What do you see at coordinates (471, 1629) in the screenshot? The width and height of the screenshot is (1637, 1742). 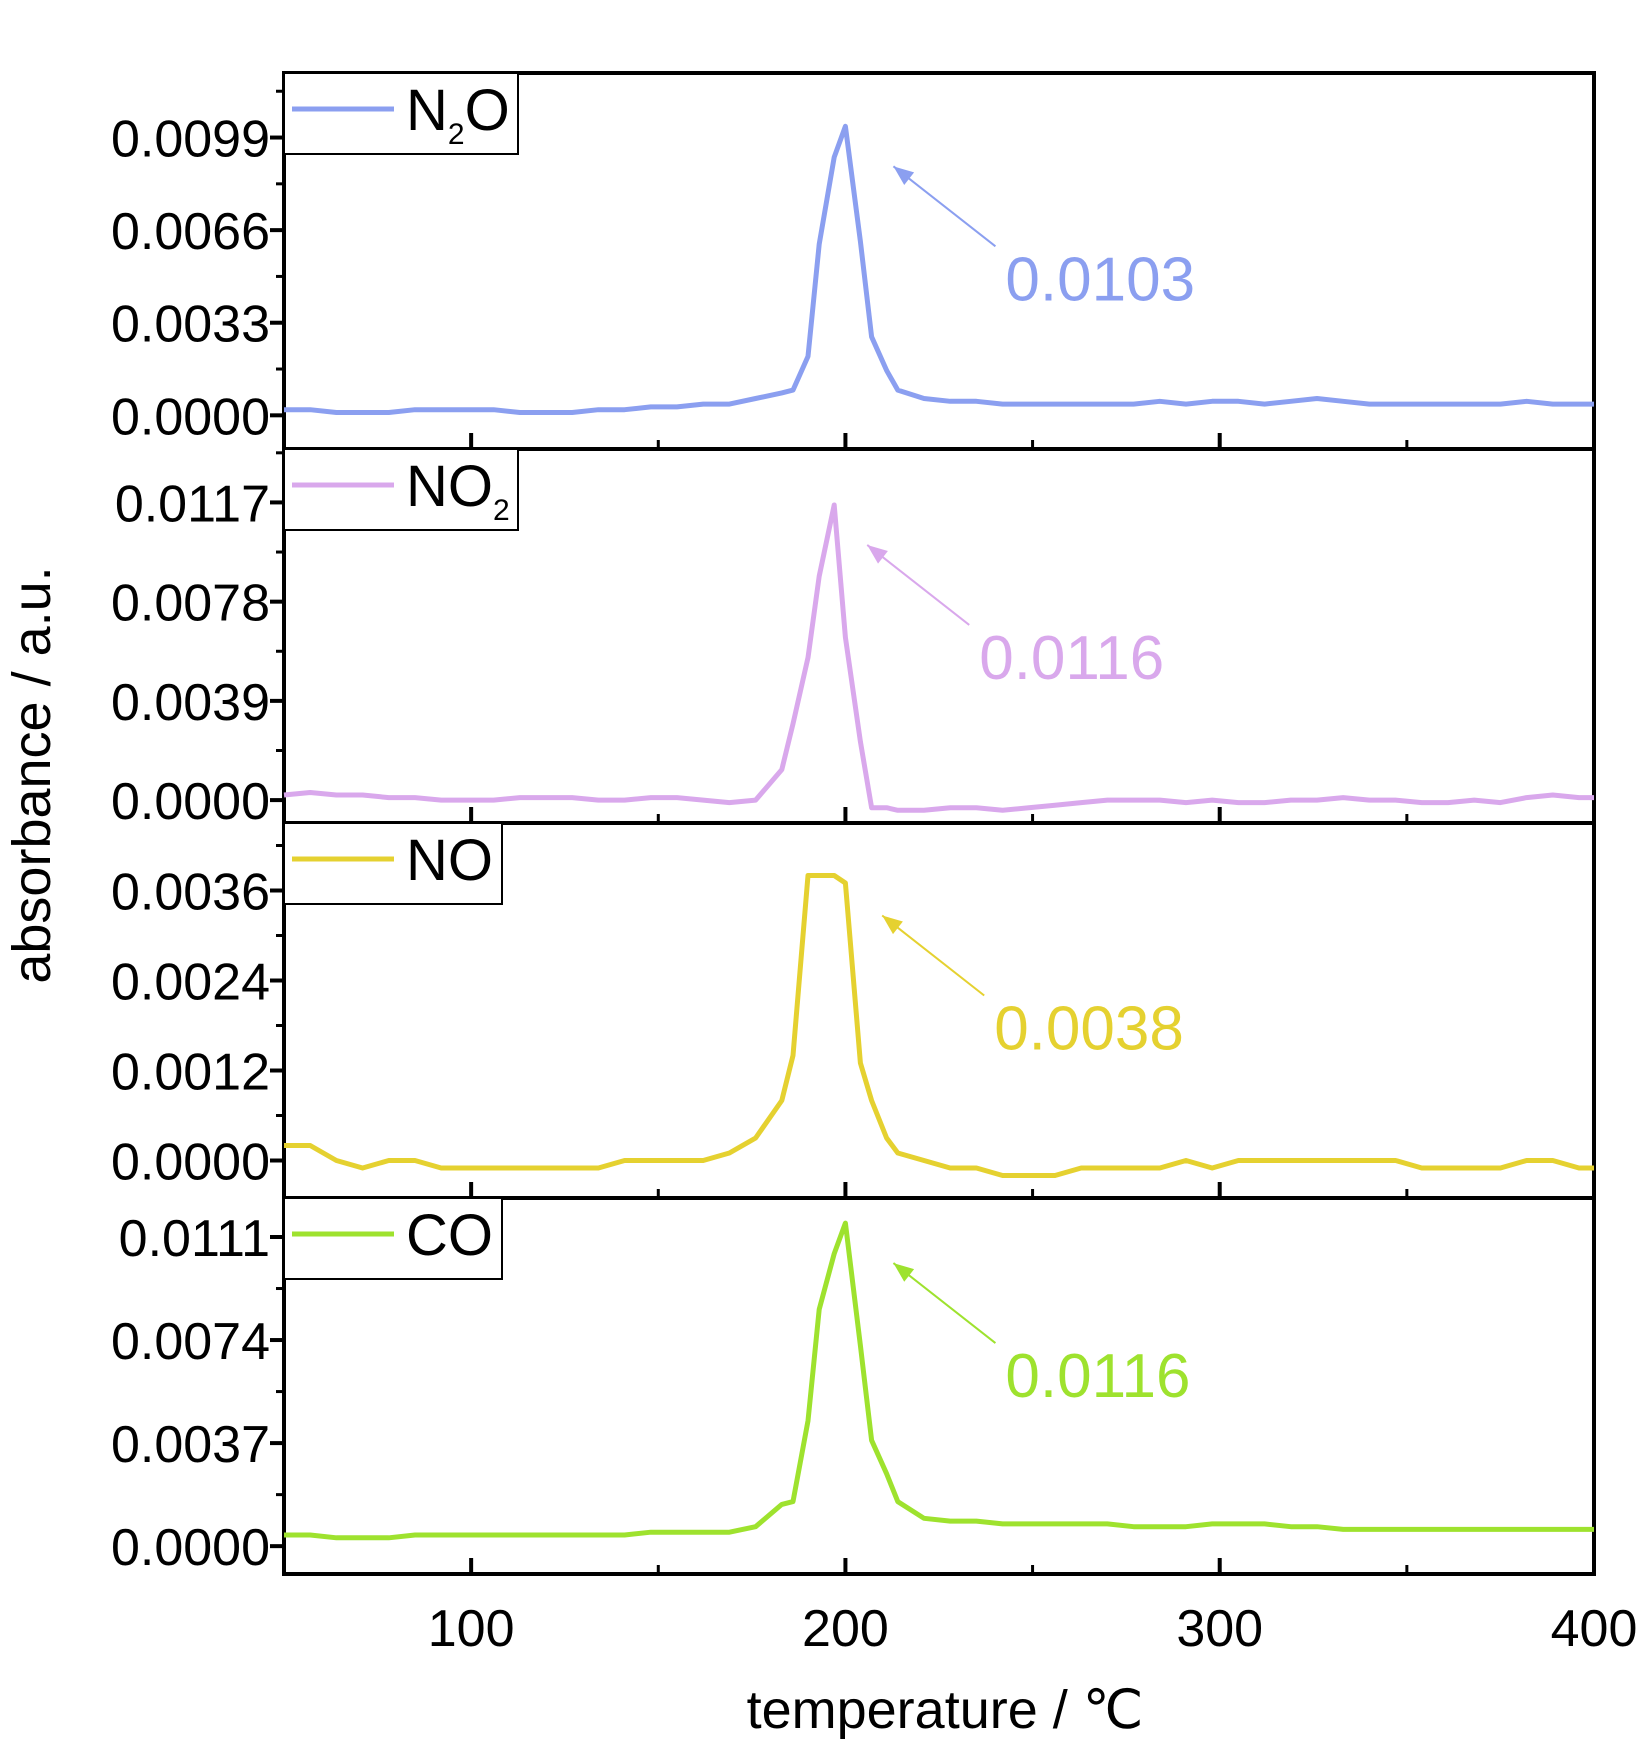 I see `x-tick-label: 100` at bounding box center [471, 1629].